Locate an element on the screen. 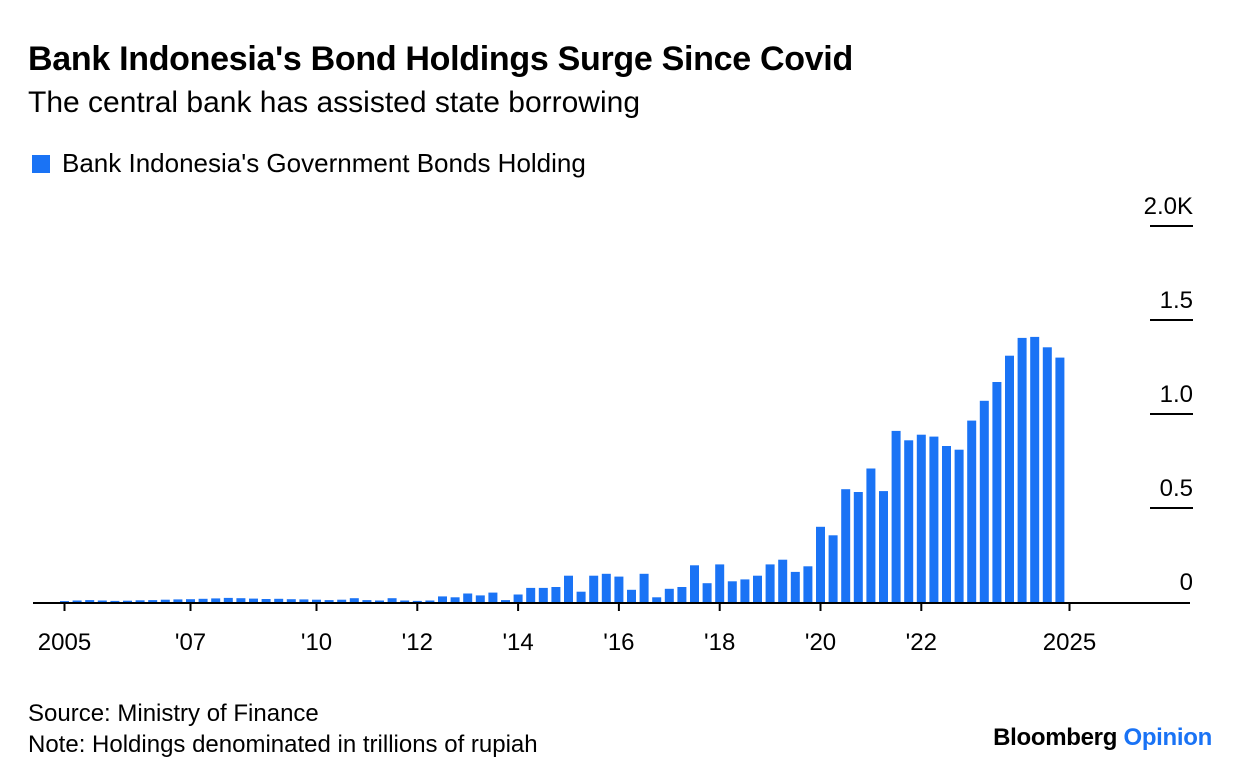 The width and height of the screenshot is (1240, 782). y-tick-label: 1.0 is located at coordinates (1176, 394).